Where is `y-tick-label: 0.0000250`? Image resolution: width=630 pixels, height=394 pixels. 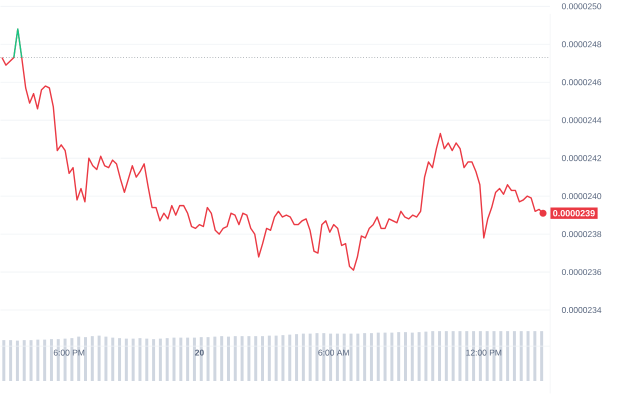 y-tick-label: 0.0000250 is located at coordinates (582, 6).